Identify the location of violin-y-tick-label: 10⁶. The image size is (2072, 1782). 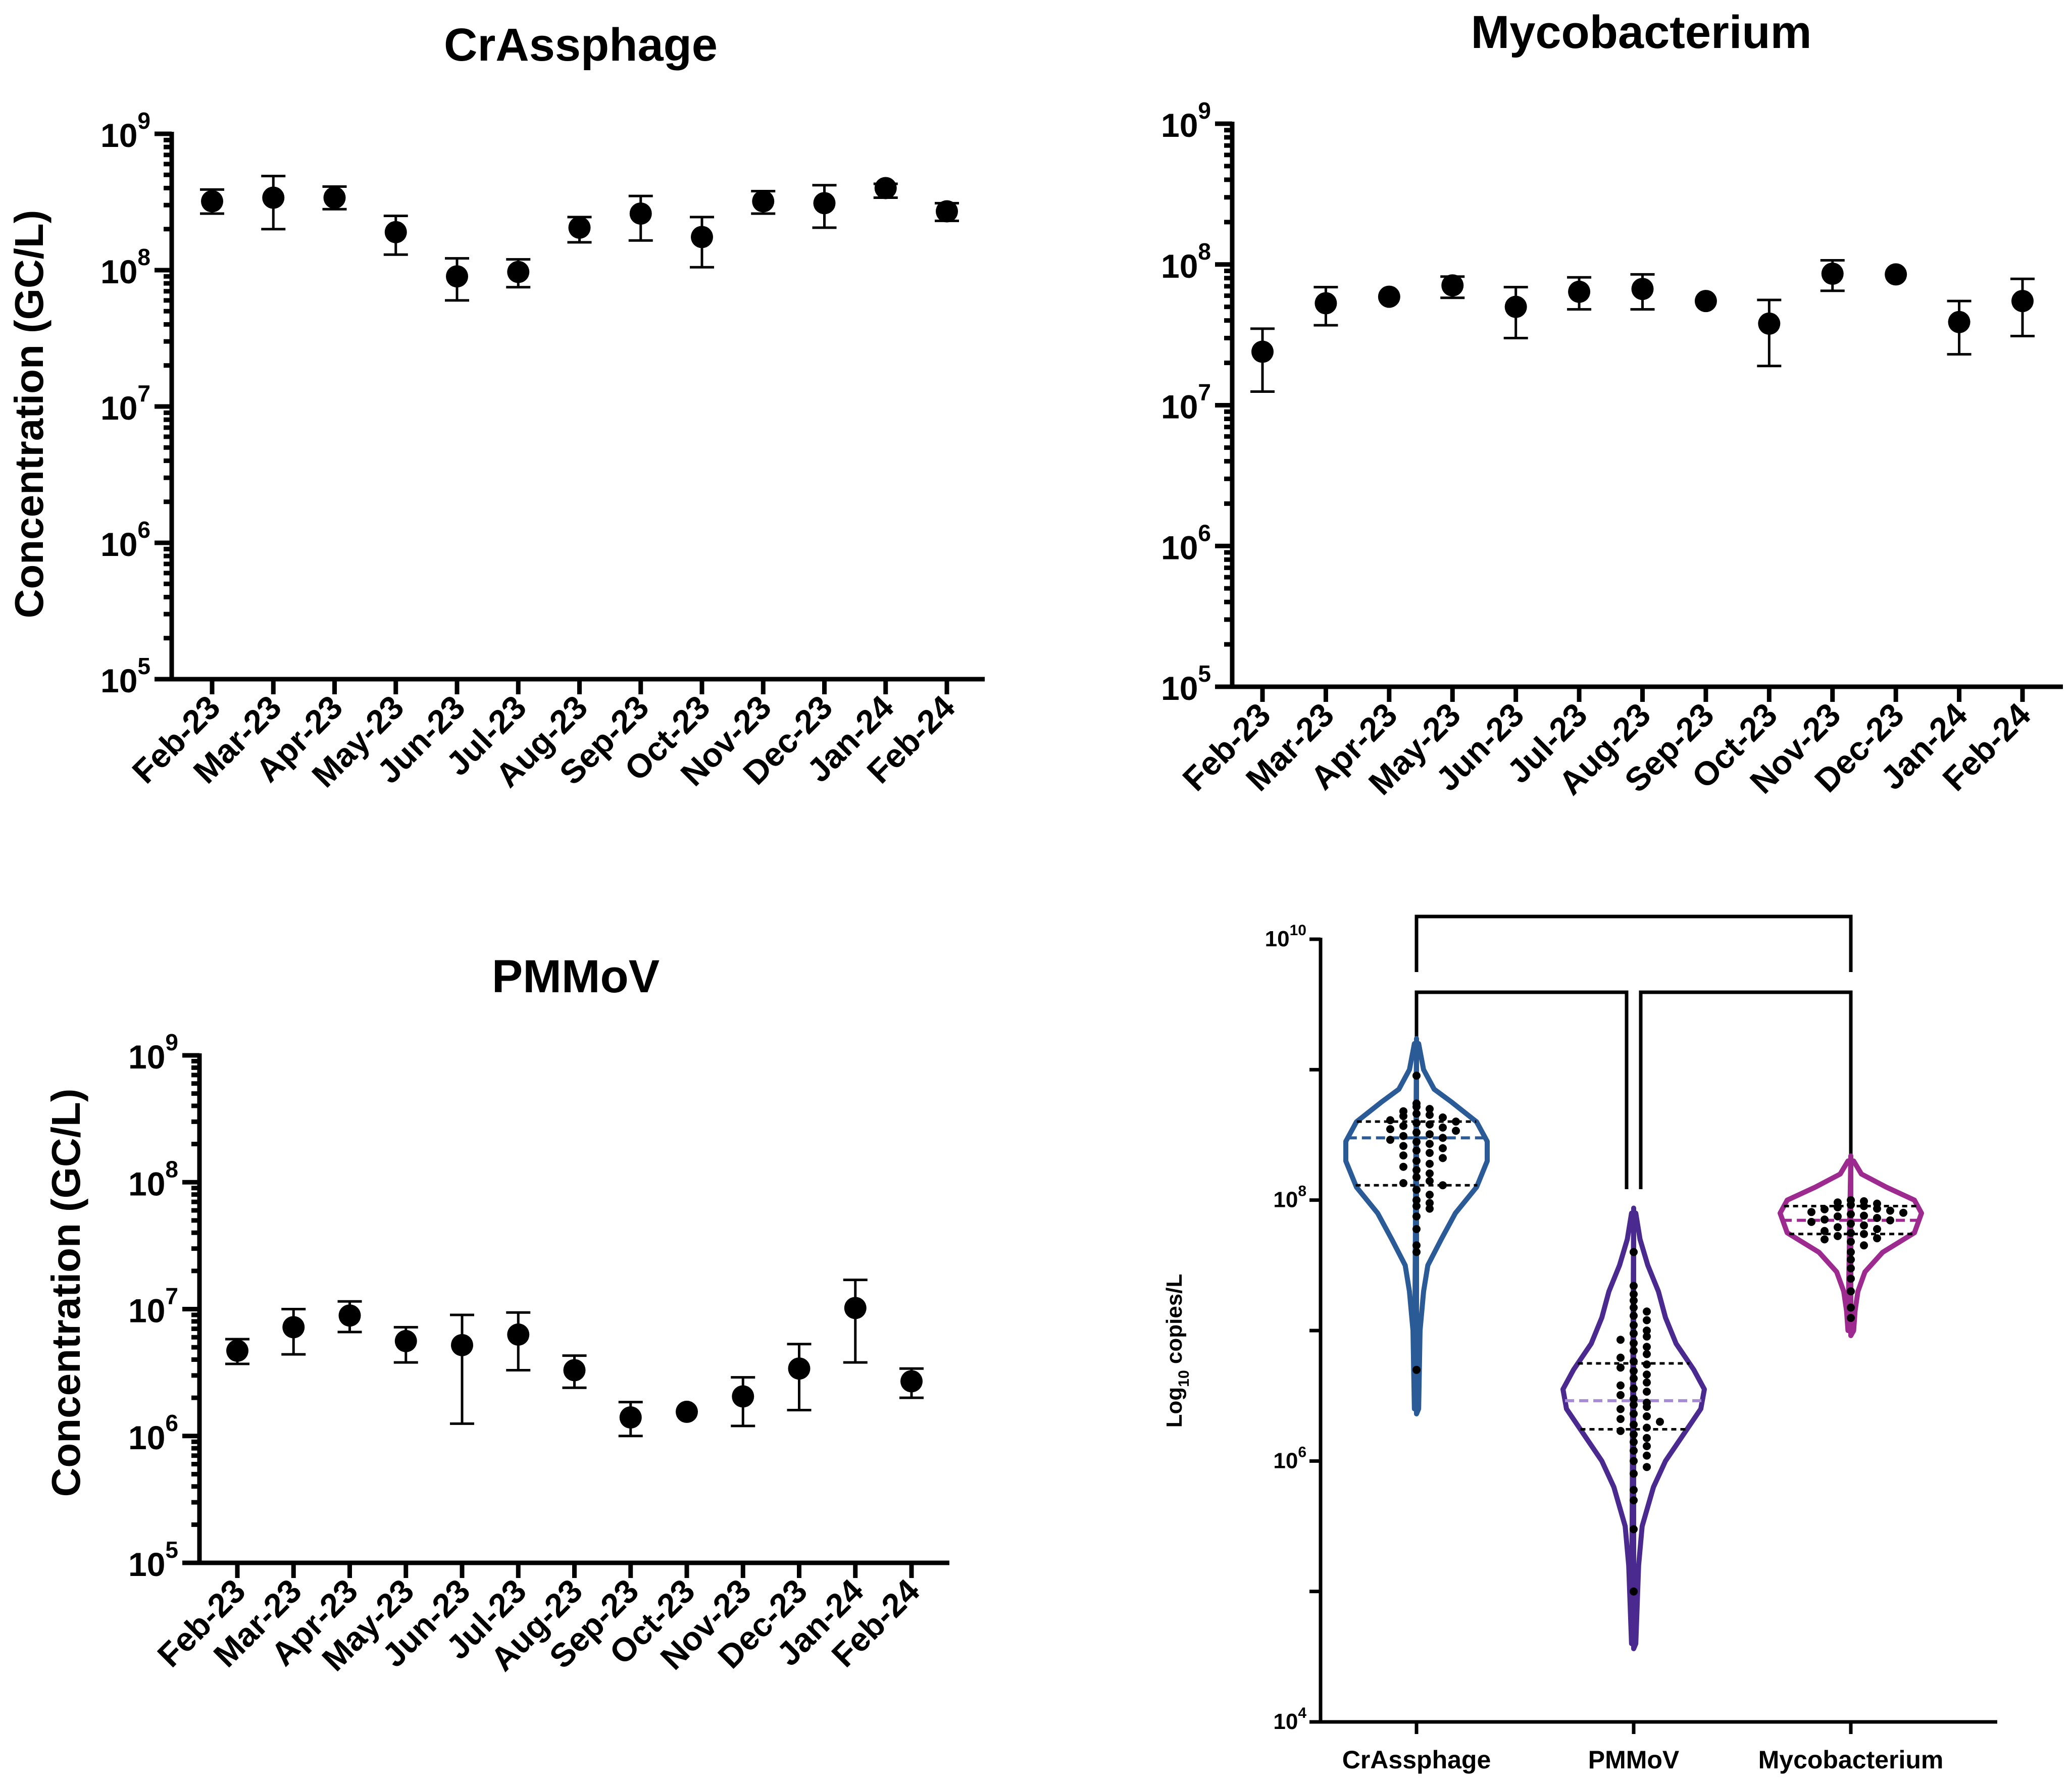
(1289, 1458).